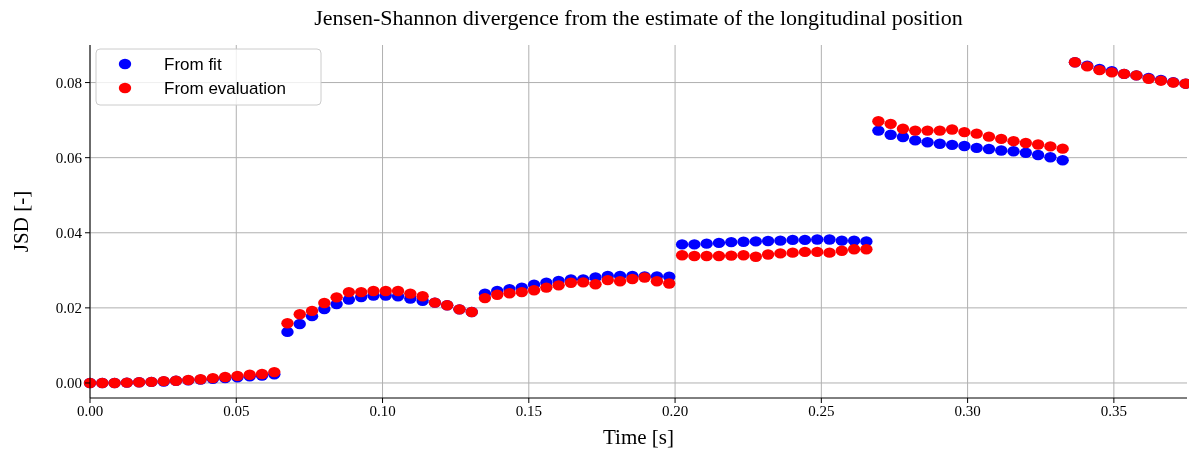 The width and height of the screenshot is (1189, 452). I want to click on x-tick-label: 0.25, so click(821, 411).